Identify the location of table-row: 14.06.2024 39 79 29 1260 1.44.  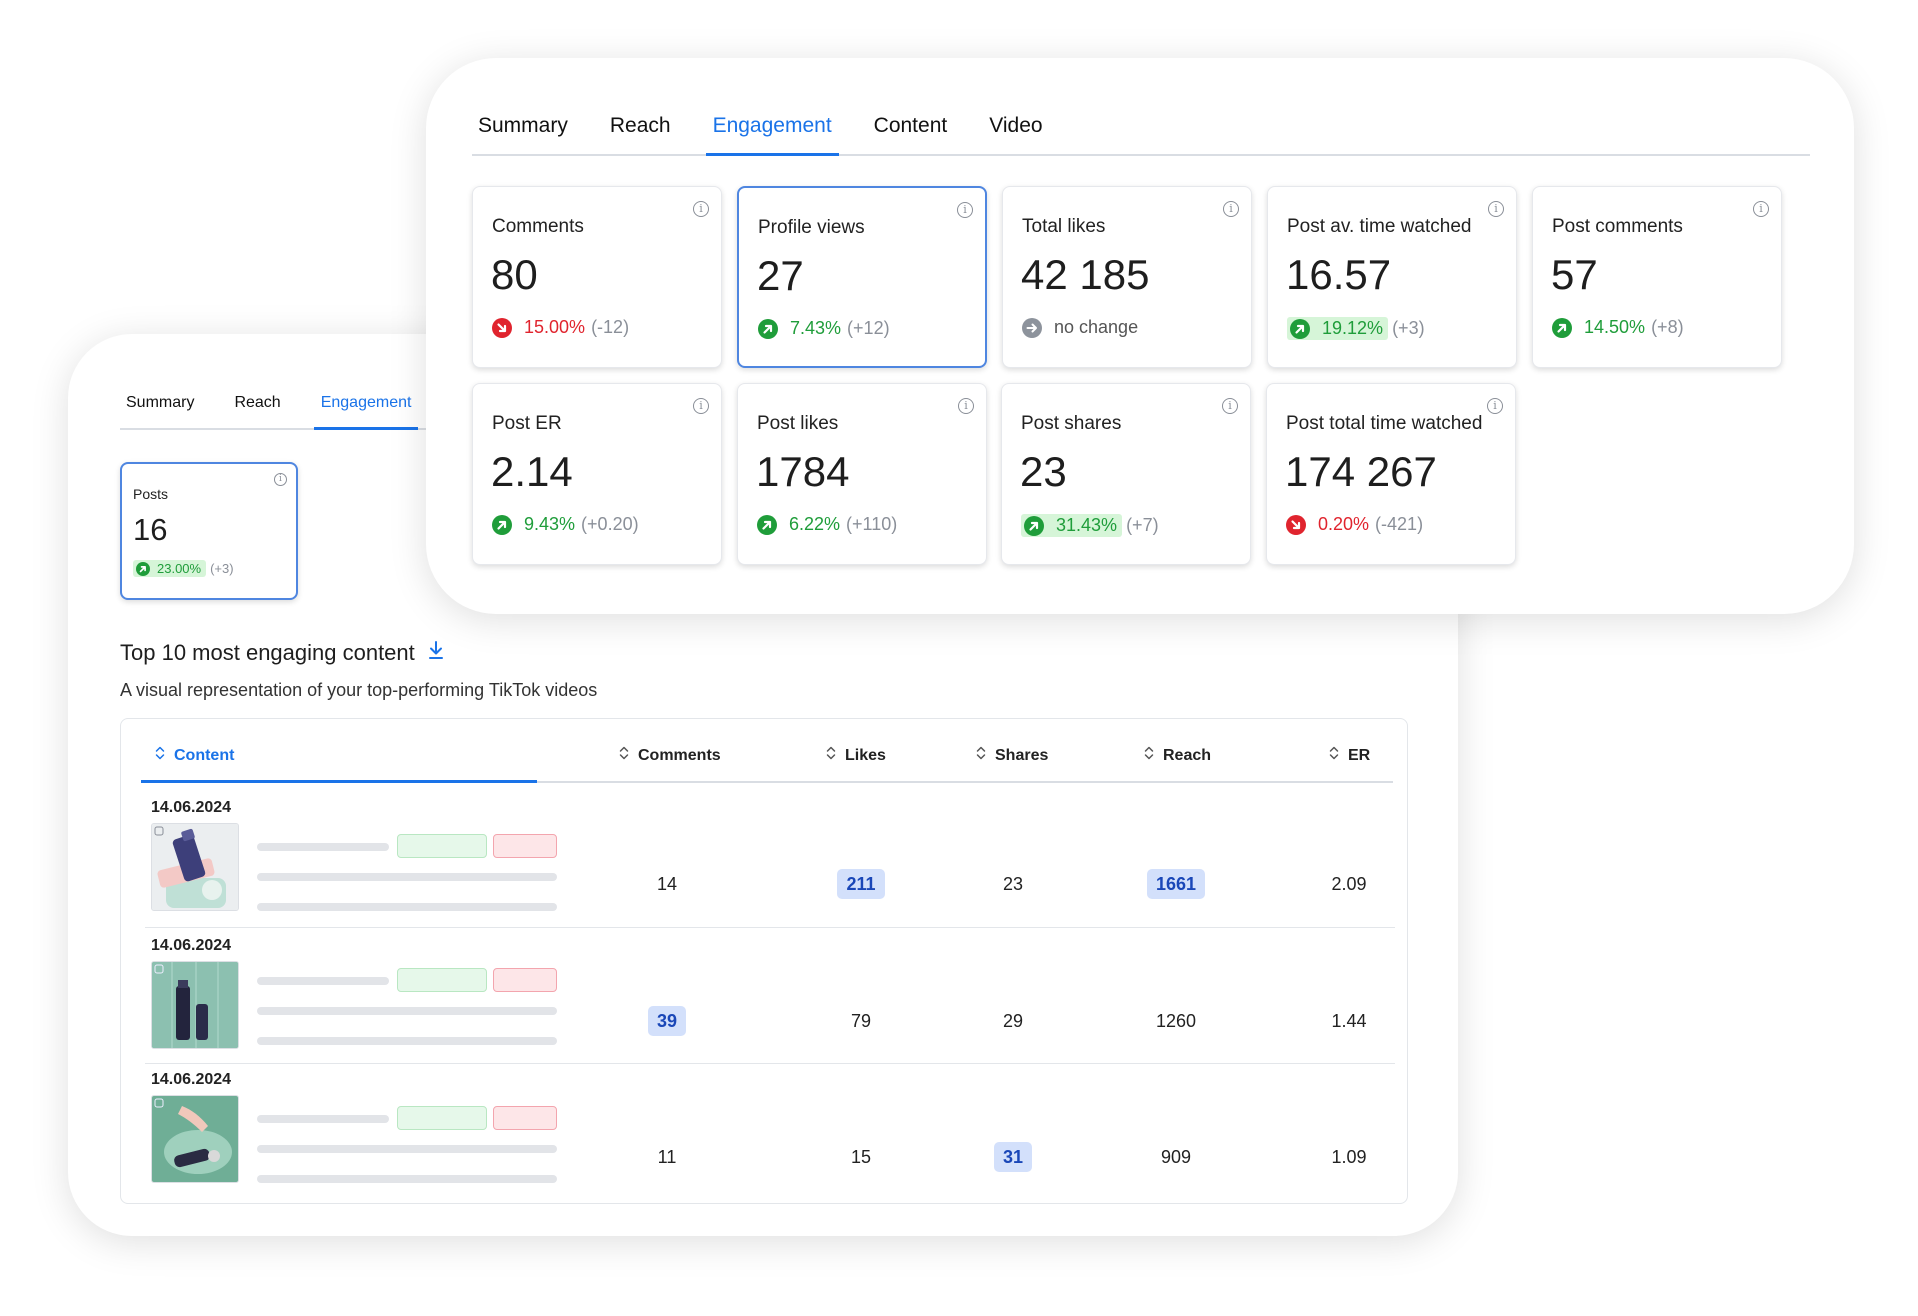
(770, 1001).